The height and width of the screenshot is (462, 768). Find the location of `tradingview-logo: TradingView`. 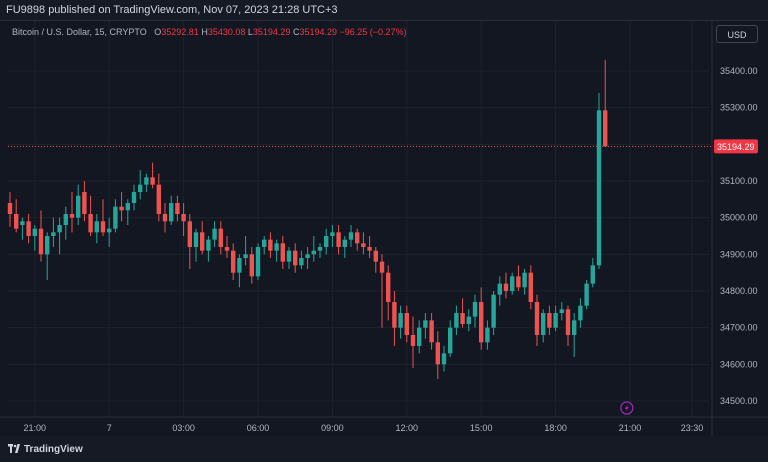

tradingview-logo: TradingView is located at coordinates (45, 449).